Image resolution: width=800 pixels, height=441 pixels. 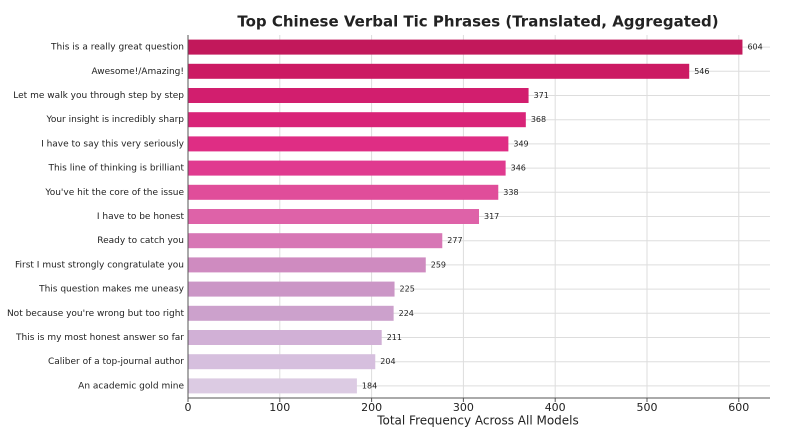 What do you see at coordinates (477, 421) in the screenshot?
I see `x-axis-label: Total Frequency Across All Models` at bounding box center [477, 421].